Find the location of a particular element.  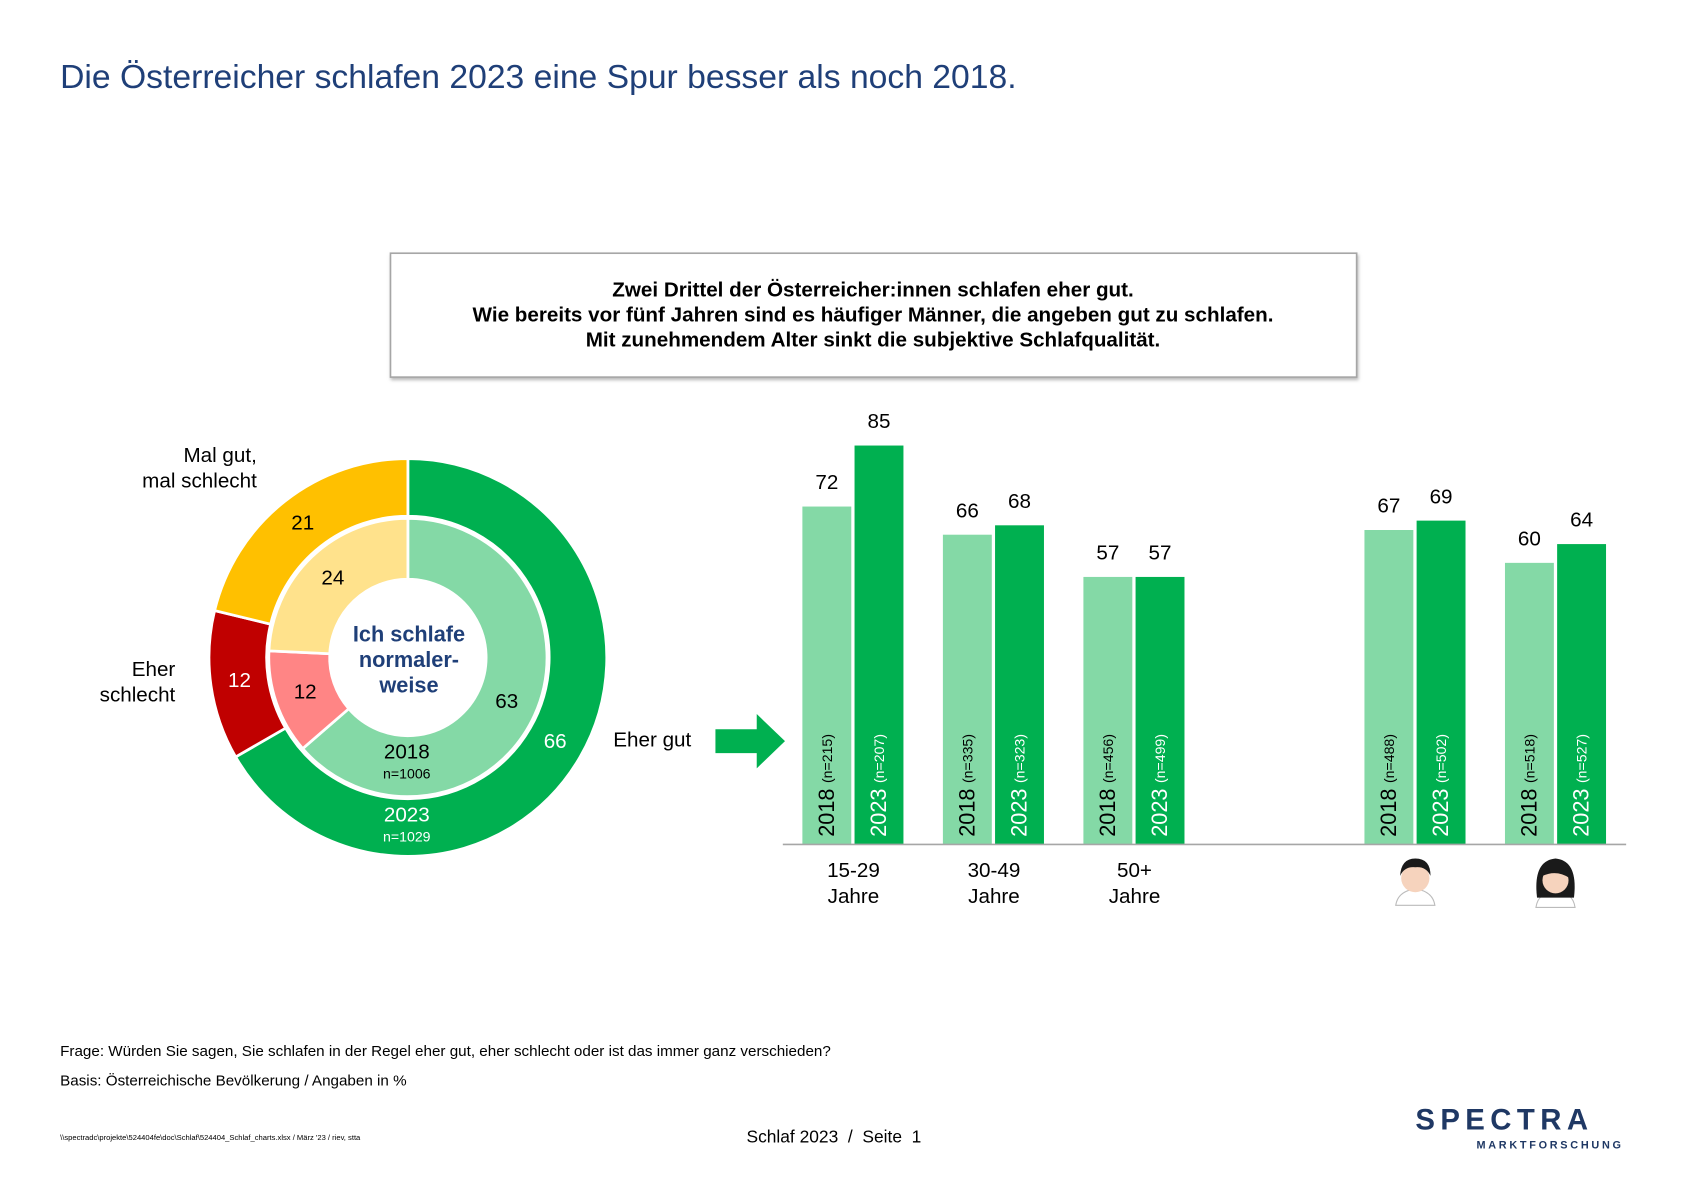

value-label: 69 is located at coordinates (1441, 496).